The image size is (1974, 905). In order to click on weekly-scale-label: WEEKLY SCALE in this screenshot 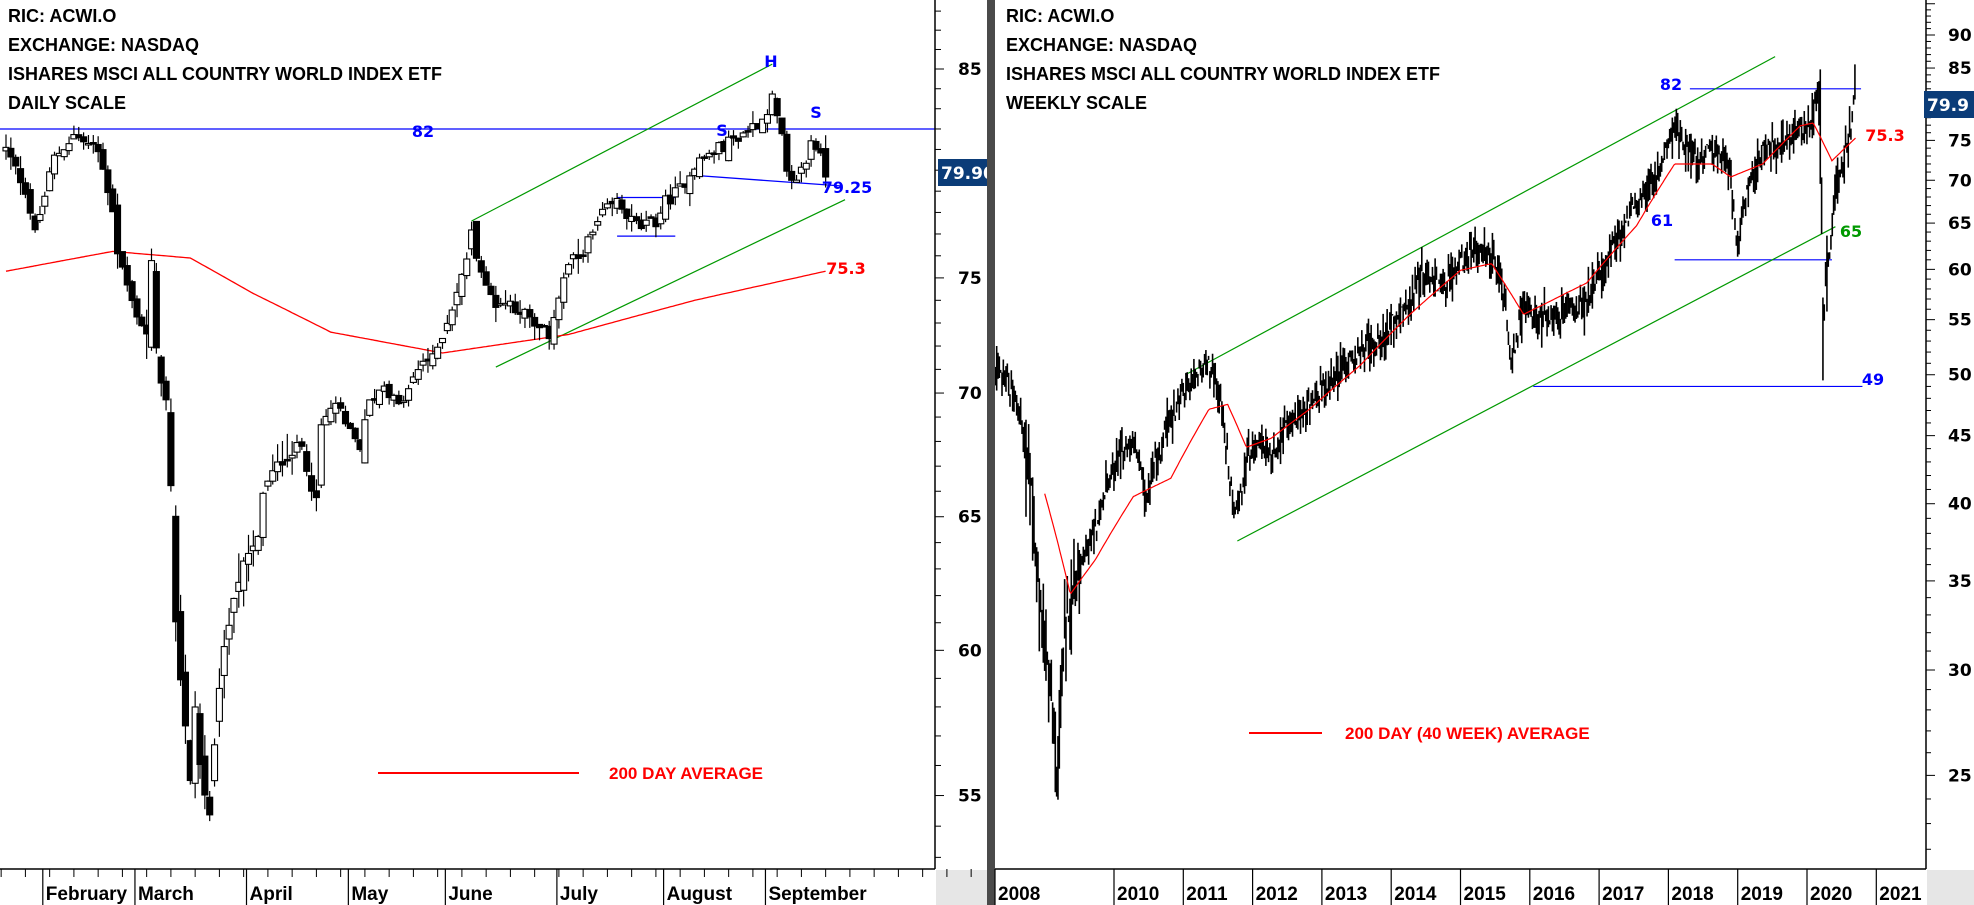, I will do `click(1076, 103)`.